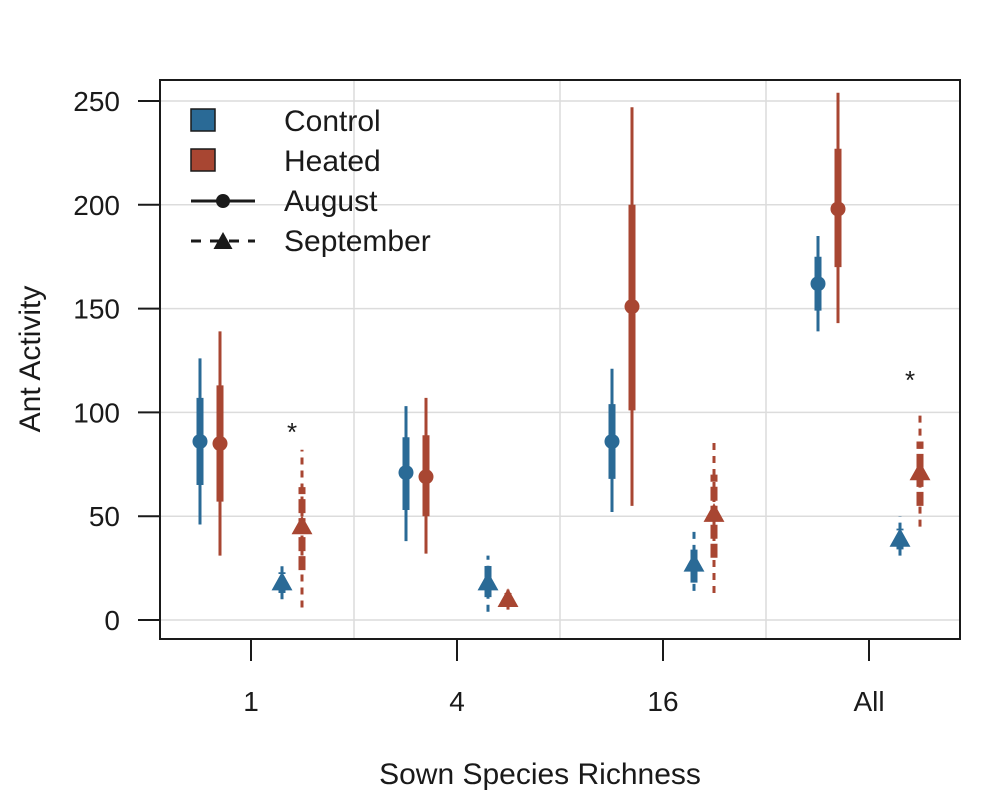 The height and width of the screenshot is (800, 1000). What do you see at coordinates (540, 774) in the screenshot?
I see `x-axis-title: Sown Species Richness` at bounding box center [540, 774].